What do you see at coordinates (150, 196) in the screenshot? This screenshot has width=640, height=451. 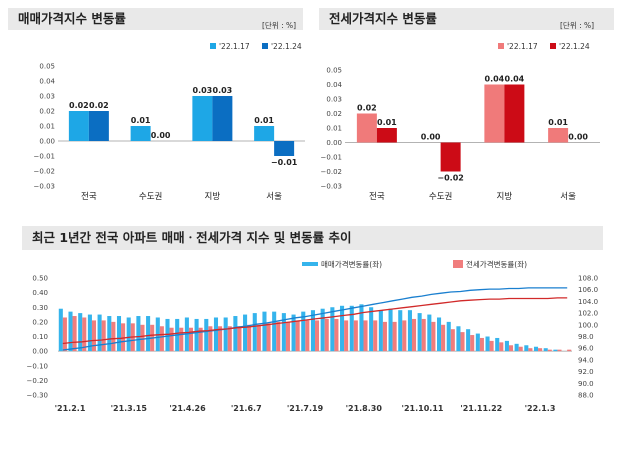 I see `sale-x-tick: 수도권` at bounding box center [150, 196].